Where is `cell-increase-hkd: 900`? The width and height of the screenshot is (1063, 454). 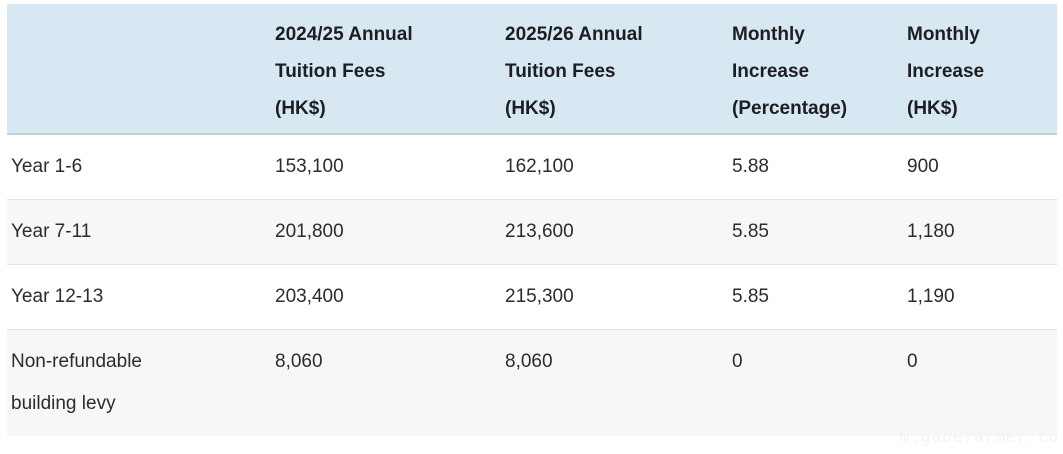
cell-increase-hkd: 900 is located at coordinates (923, 166).